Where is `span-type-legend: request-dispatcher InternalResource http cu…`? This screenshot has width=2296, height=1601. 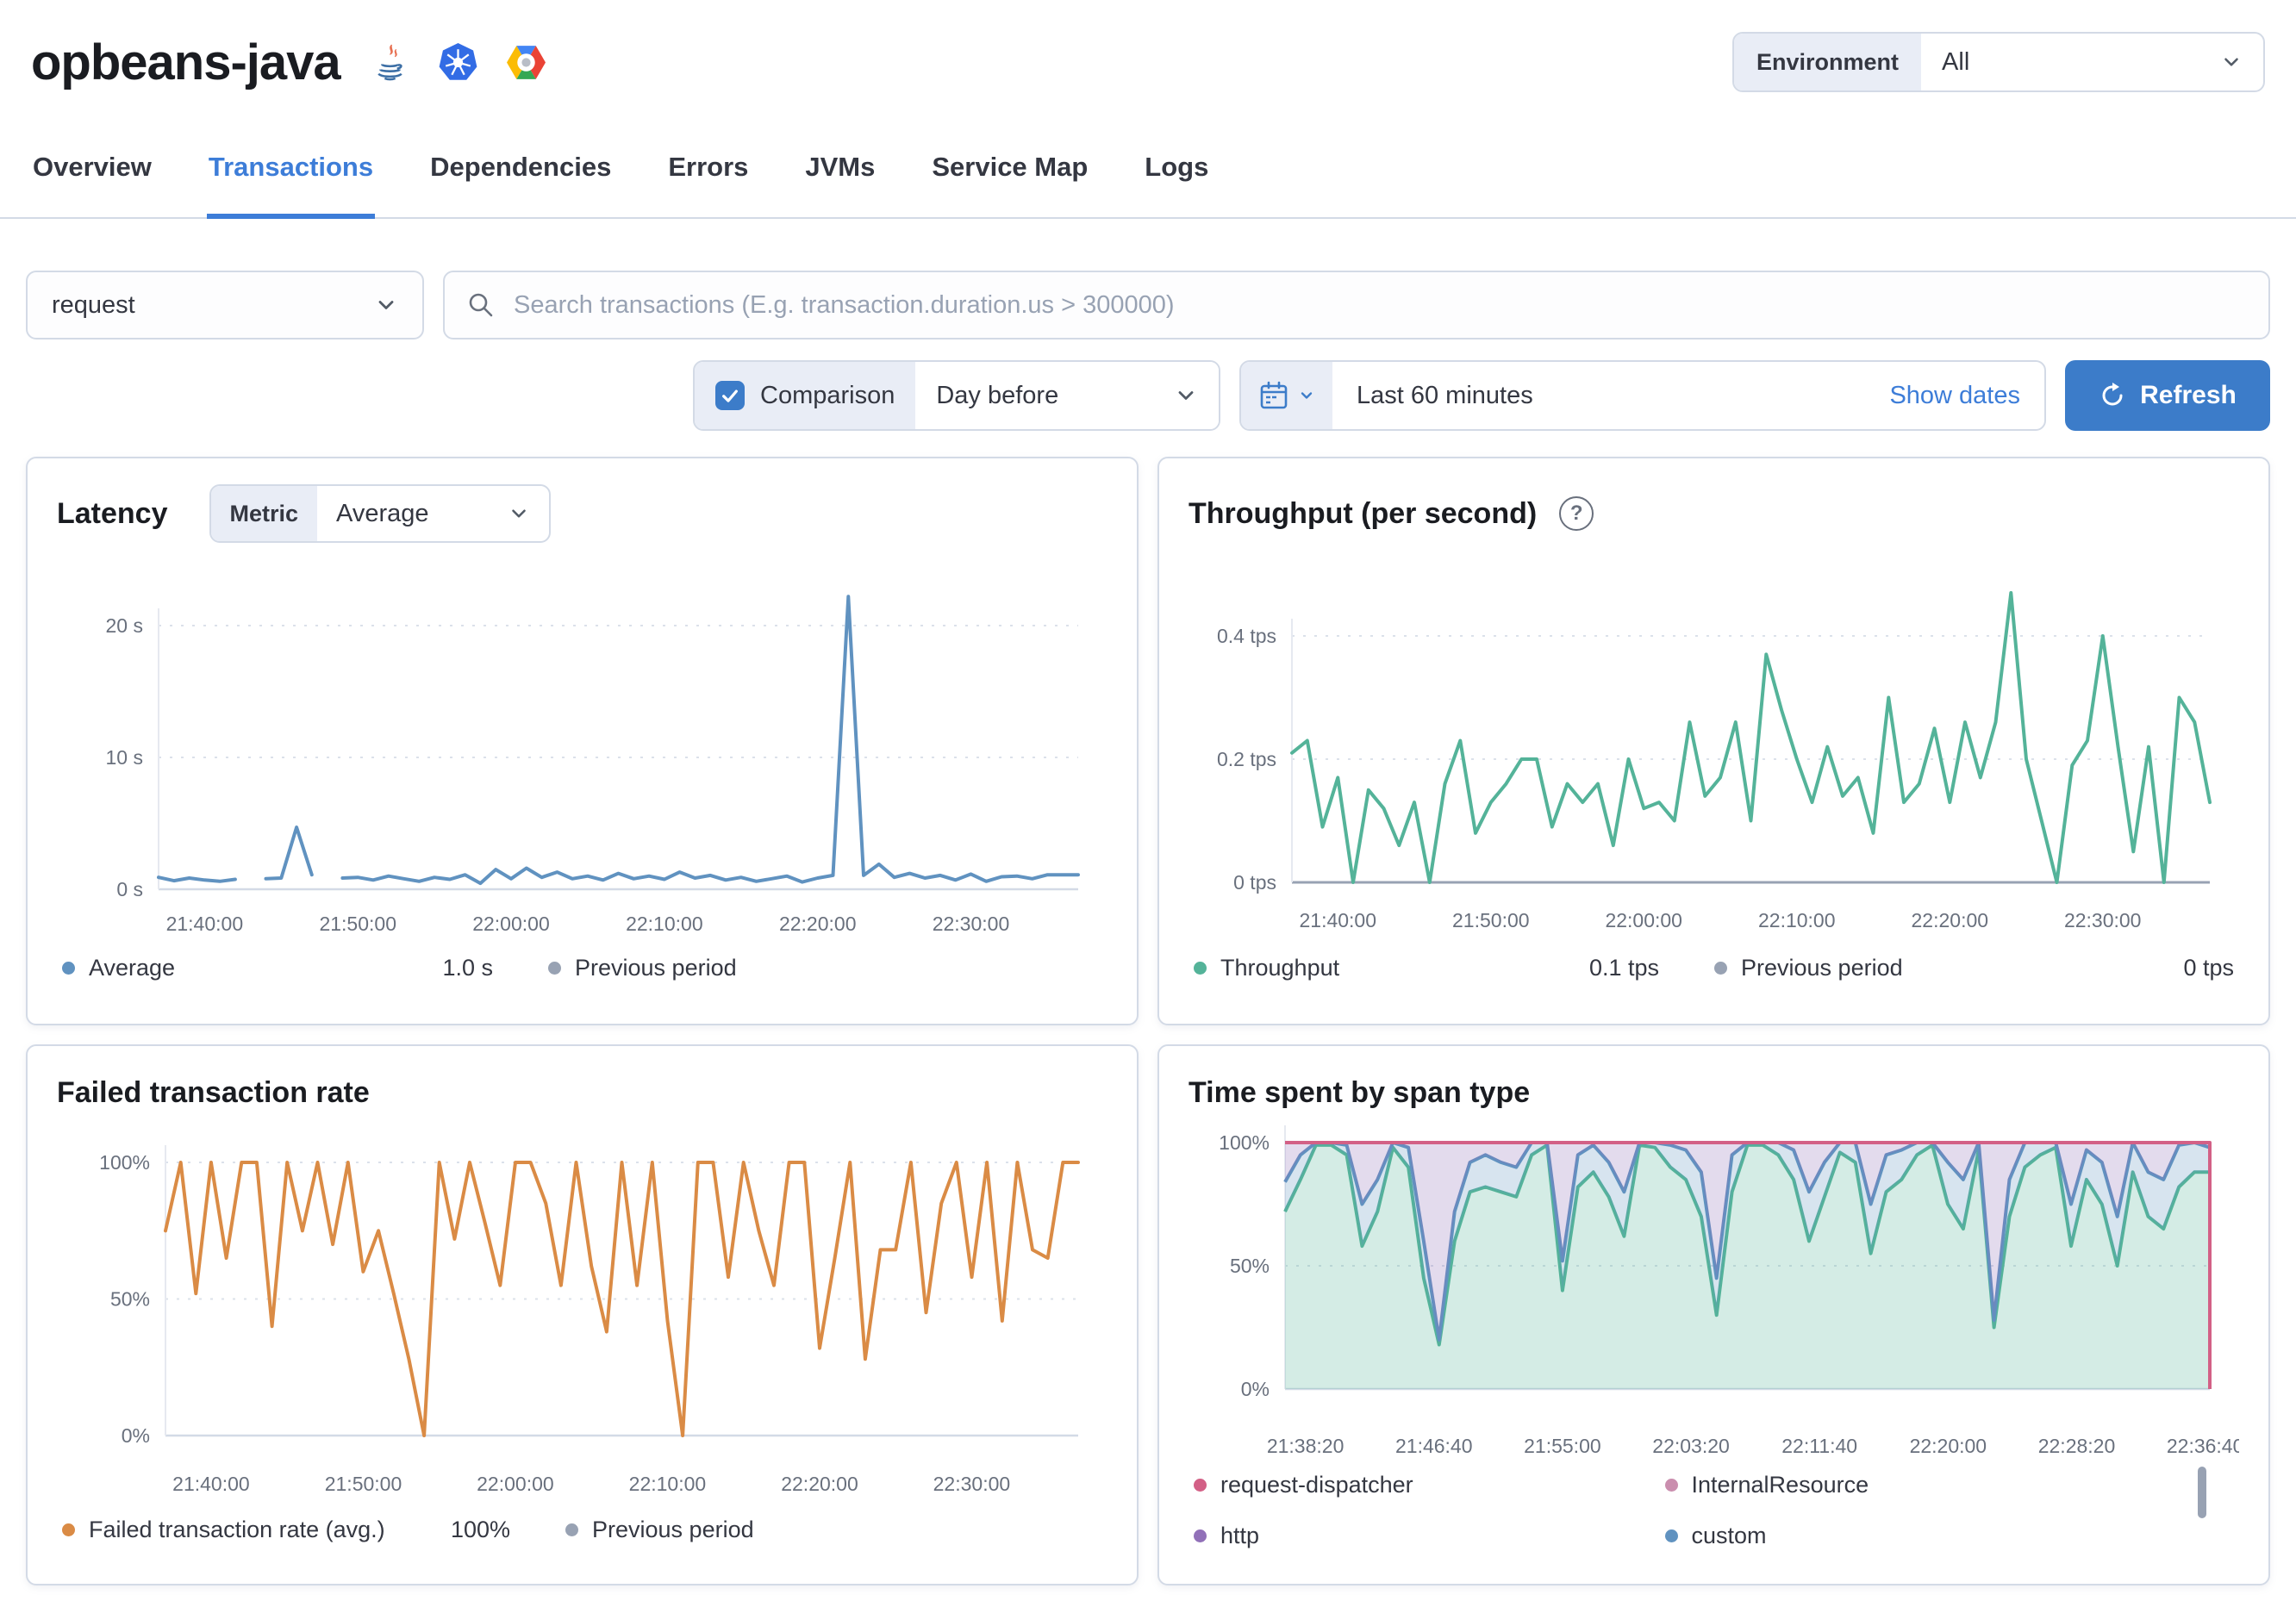
span-type-legend: request-dispatcher InternalResource http cu… is located at coordinates (1714, 1508).